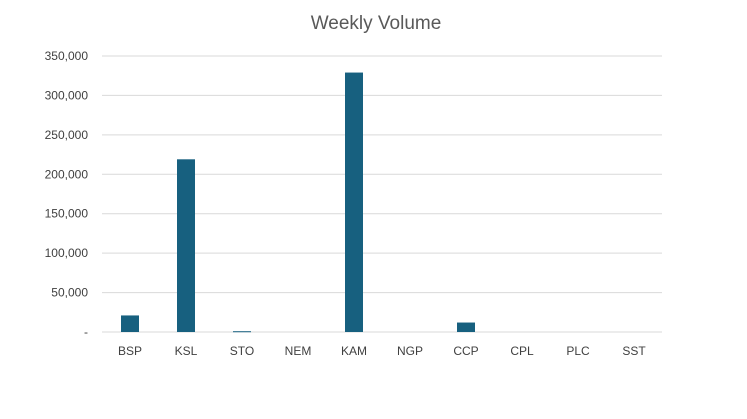 Image resolution: width=747 pixels, height=419 pixels. Describe the element at coordinates (67, 214) in the screenshot. I see `y-tick-label: 150,000` at that location.